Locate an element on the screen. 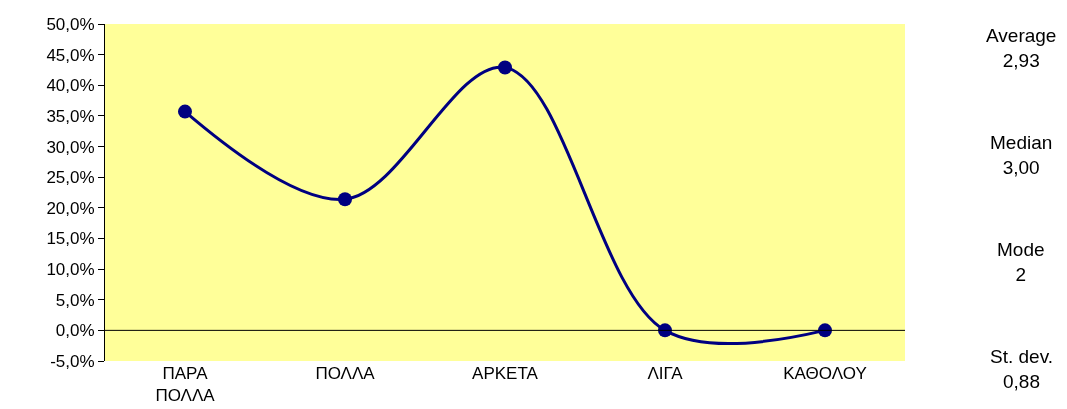  x-tick-label: ΠΟΛΛΑ is located at coordinates (345, 373).